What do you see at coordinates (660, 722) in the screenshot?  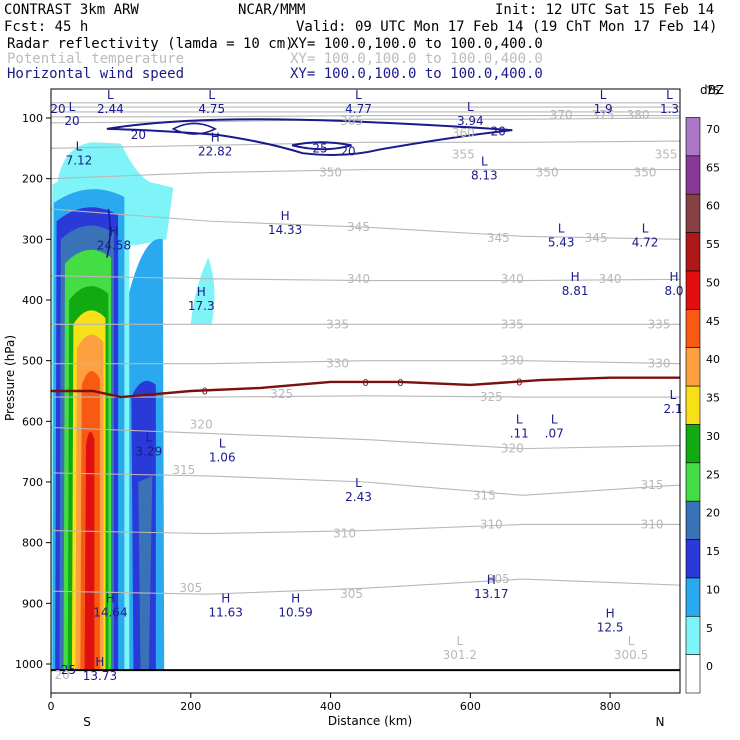 I see `x-endpoint-right: N` at bounding box center [660, 722].